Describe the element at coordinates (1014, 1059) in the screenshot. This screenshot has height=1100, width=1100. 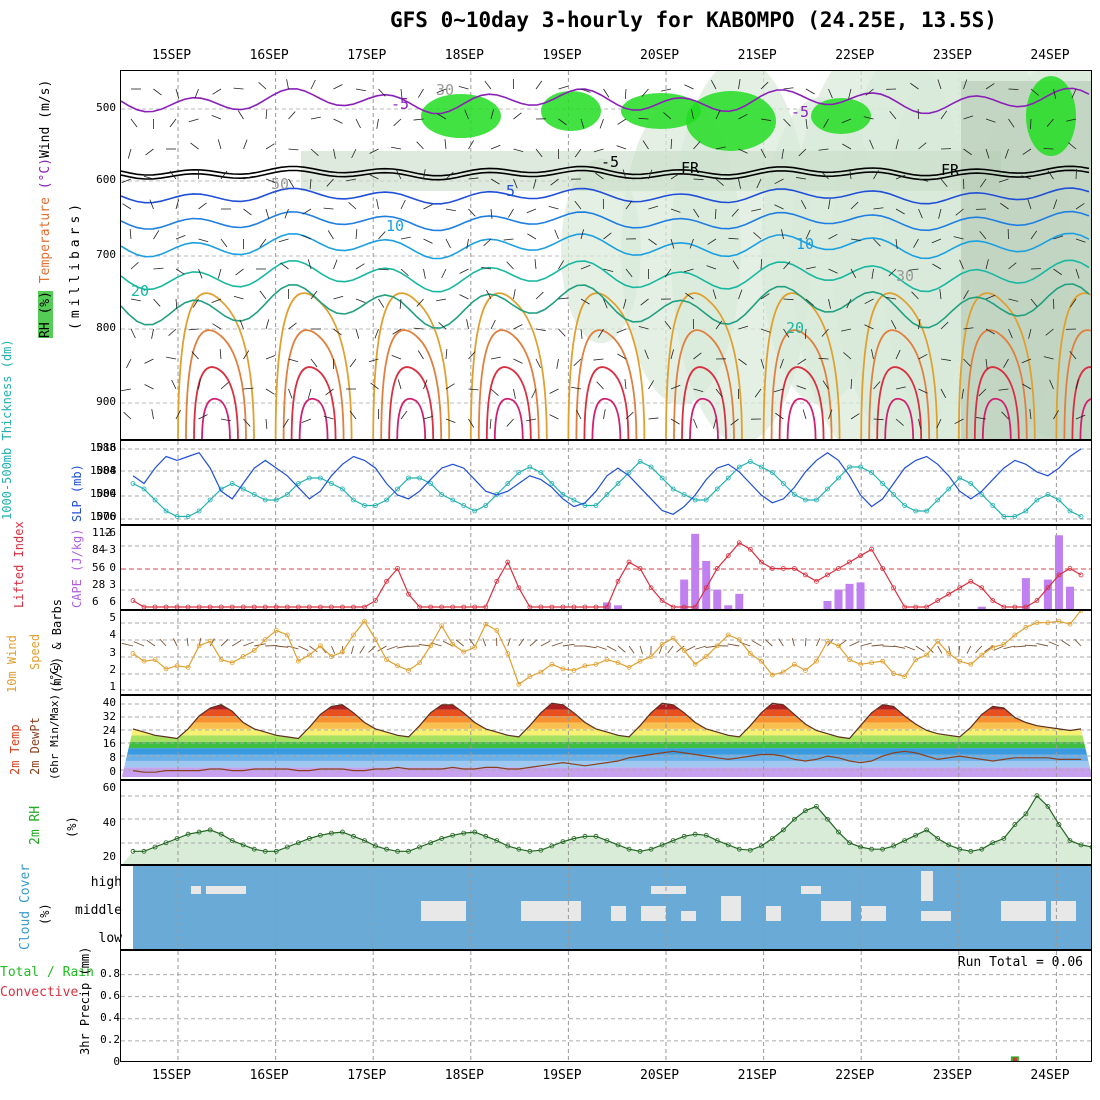
I see `precip-convective-bar` at that location.